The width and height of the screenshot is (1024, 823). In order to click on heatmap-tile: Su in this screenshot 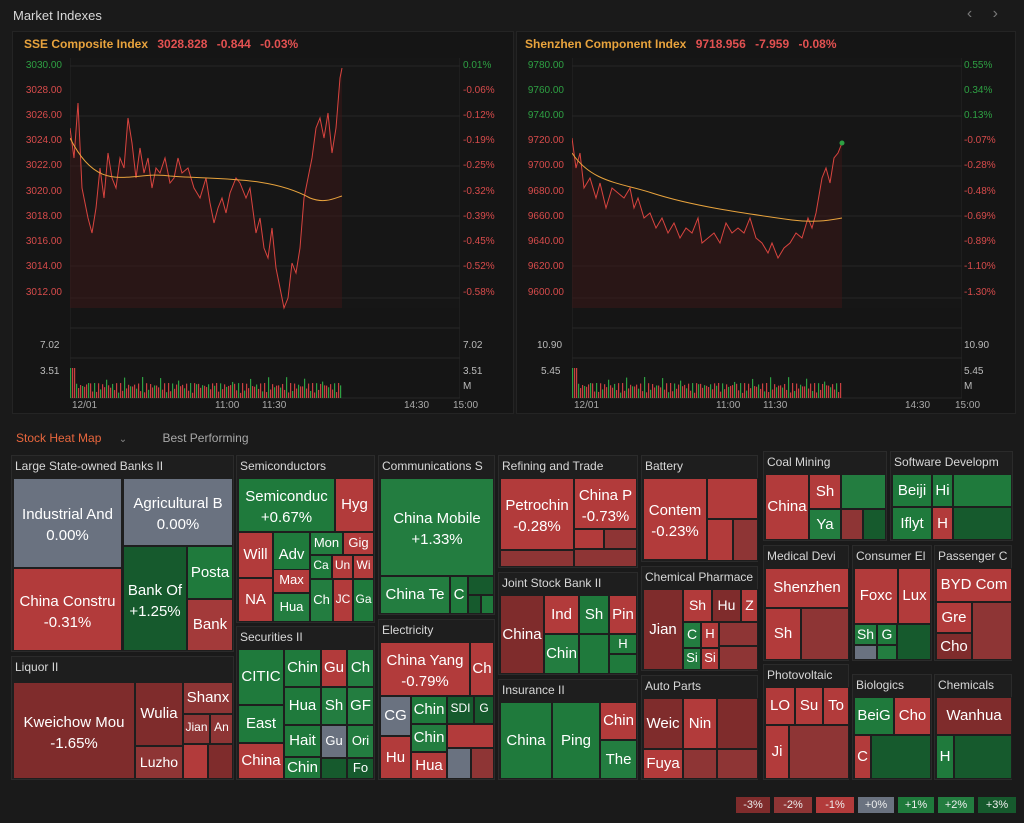, I will do `click(809, 706)`.